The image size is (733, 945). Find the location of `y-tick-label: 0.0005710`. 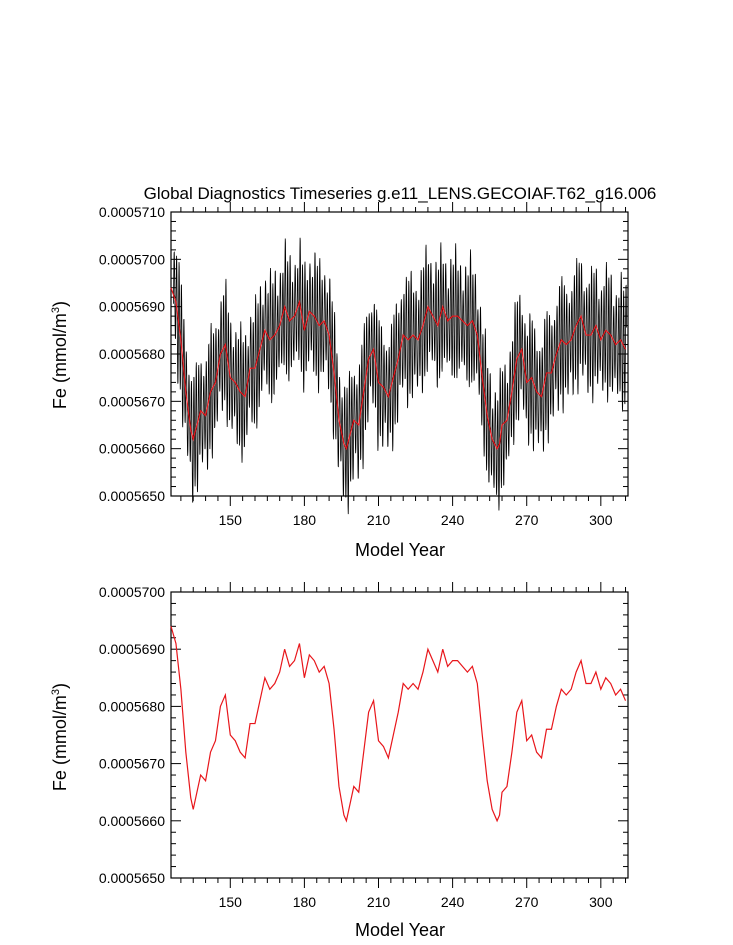

y-tick-label: 0.0005710 is located at coordinates (132, 212).